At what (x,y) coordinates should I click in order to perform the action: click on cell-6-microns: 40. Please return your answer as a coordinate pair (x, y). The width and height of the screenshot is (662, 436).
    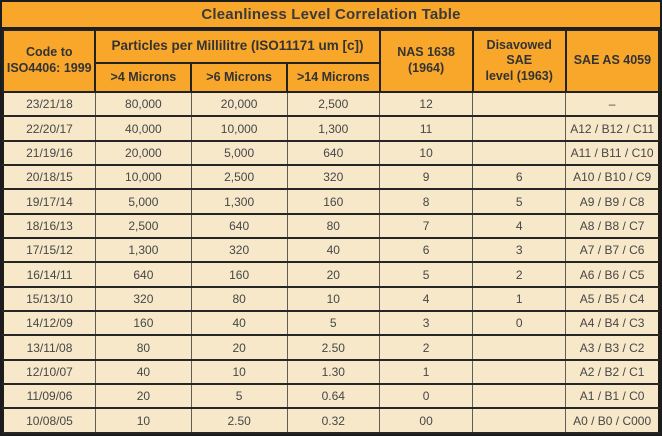
    Looking at the image, I should click on (239, 323).